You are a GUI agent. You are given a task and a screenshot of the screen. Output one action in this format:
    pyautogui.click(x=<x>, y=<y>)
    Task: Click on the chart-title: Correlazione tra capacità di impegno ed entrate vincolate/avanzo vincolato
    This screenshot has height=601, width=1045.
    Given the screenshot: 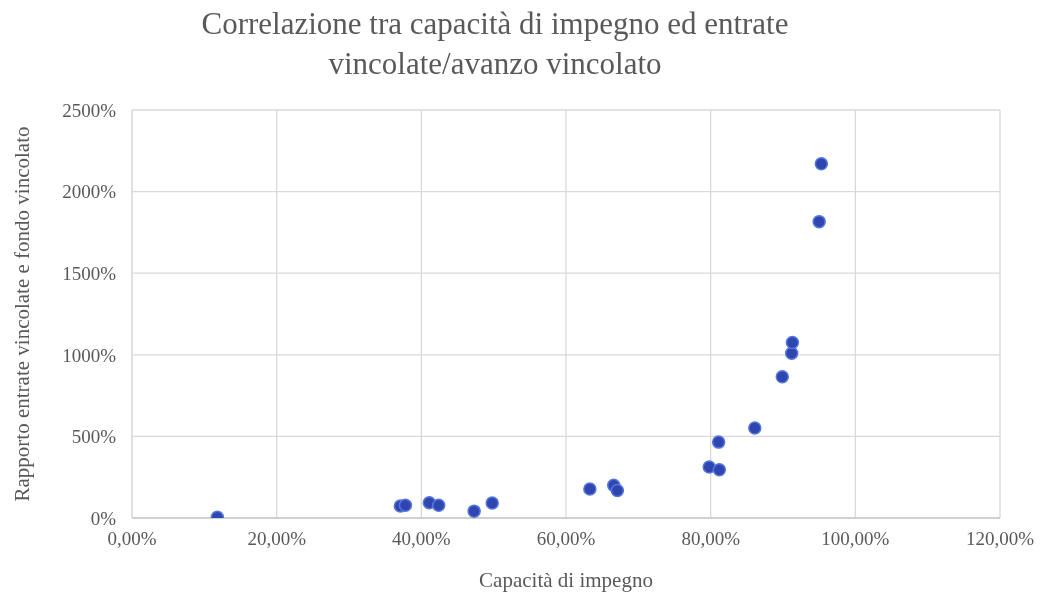 What is the action you would take?
    pyautogui.click(x=495, y=44)
    